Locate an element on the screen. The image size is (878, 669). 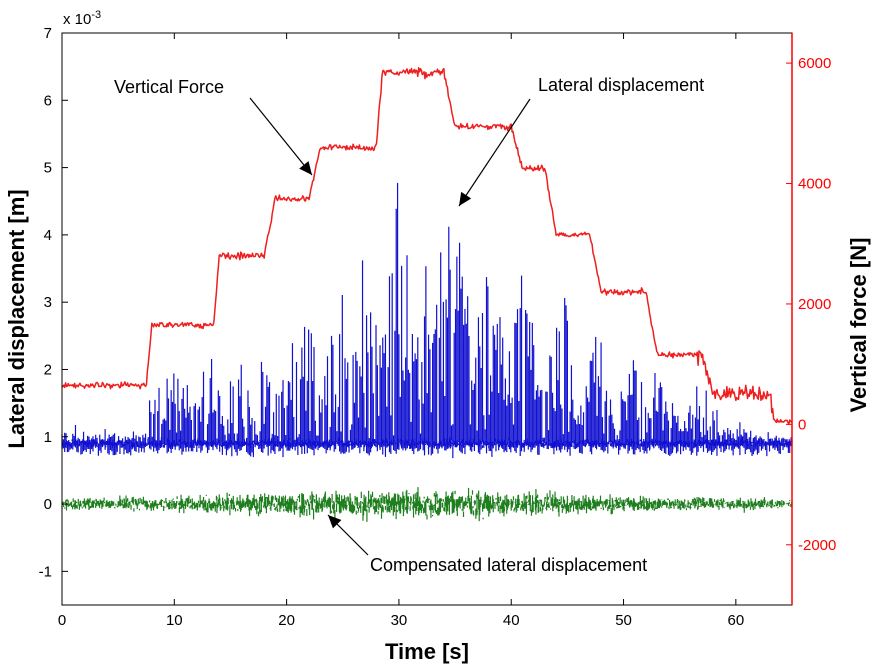
annotation-vertical-force: Vertical Force is located at coordinates (169, 87).